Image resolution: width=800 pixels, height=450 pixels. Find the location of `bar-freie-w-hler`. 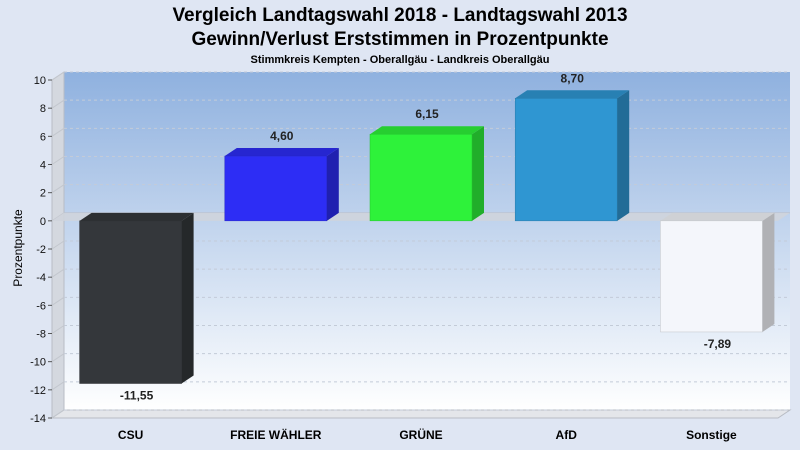

bar-freie-w-hler is located at coordinates (281, 185).